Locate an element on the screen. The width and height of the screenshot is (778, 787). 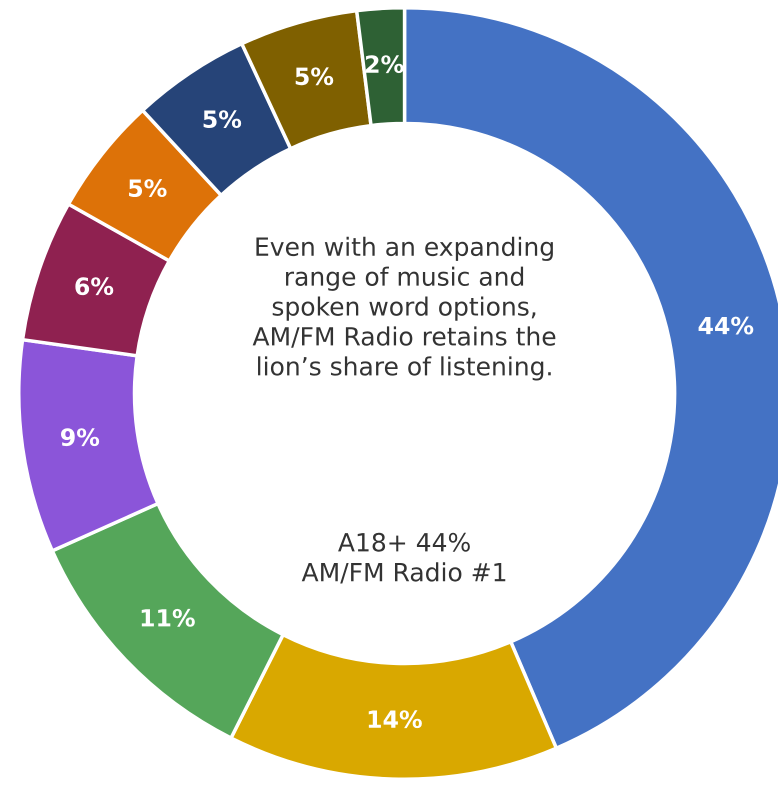
data-label: 6% is located at coordinates (94, 286).